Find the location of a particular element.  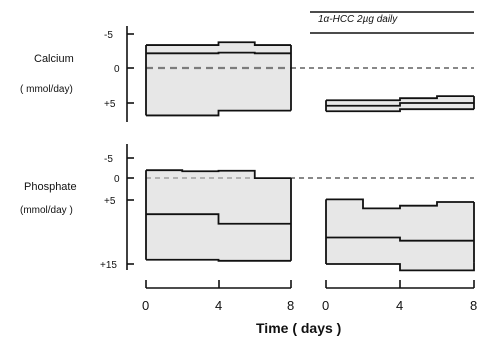

panel-1-shaded-range is located at coordinates (218, 79).